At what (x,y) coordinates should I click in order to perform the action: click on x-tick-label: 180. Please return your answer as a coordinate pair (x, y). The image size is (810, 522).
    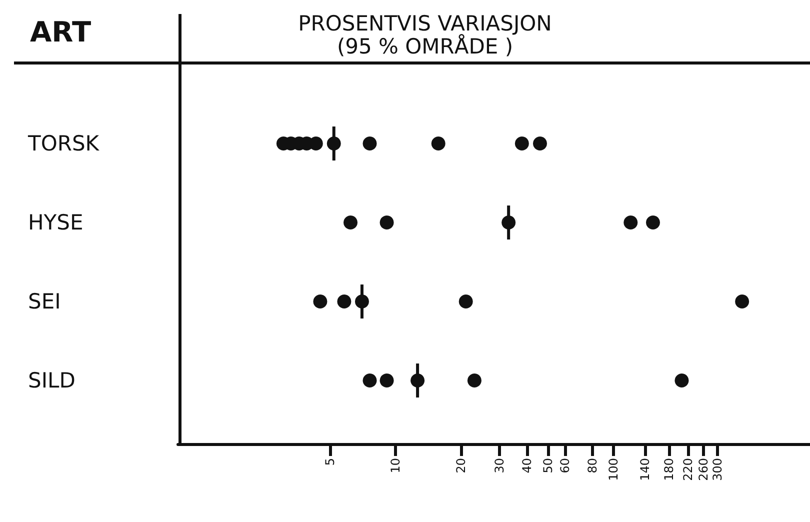
    Looking at the image, I should click on (669, 469).